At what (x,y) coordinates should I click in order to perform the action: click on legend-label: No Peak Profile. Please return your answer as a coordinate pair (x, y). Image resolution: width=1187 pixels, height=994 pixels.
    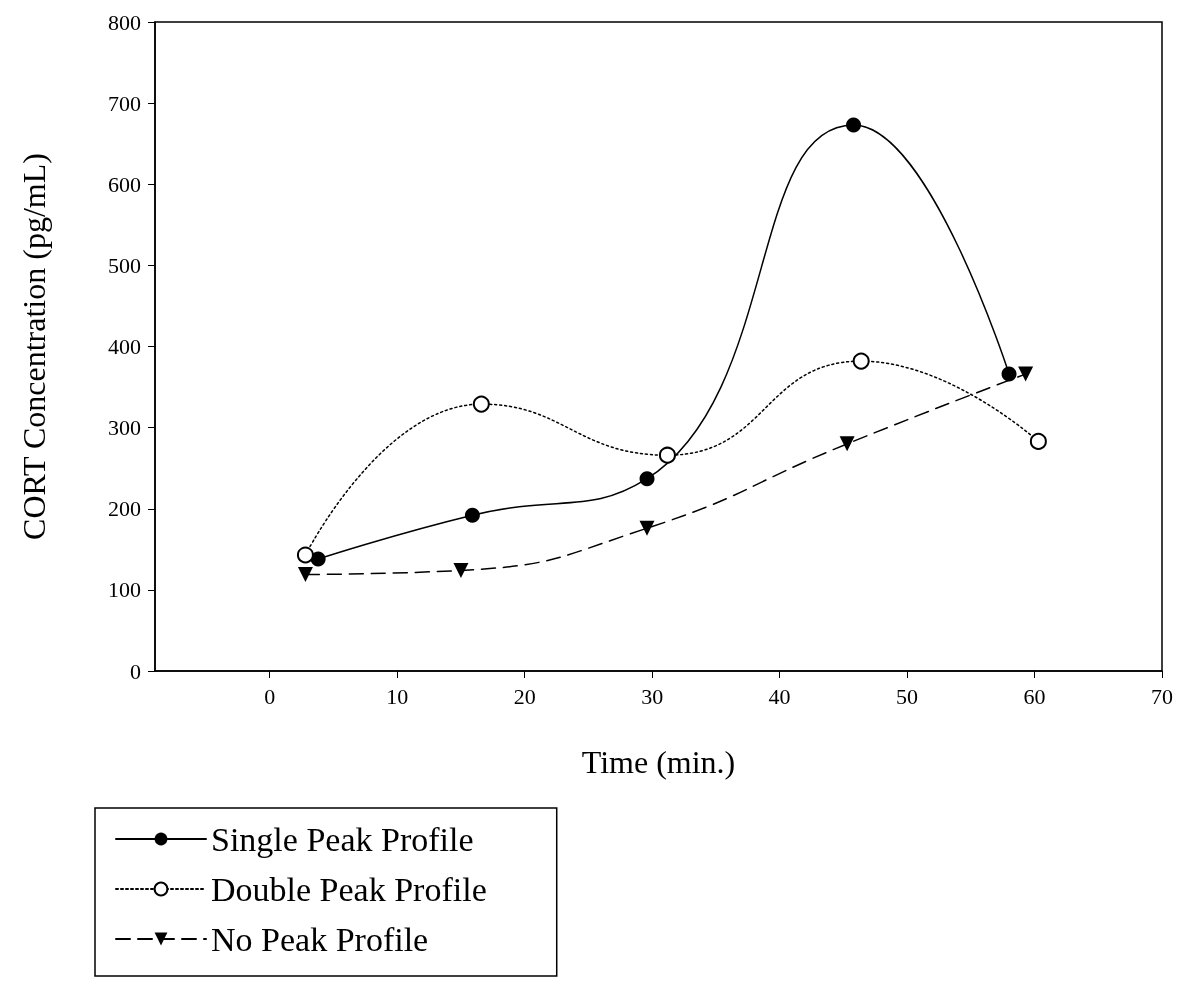
    Looking at the image, I should click on (320, 939).